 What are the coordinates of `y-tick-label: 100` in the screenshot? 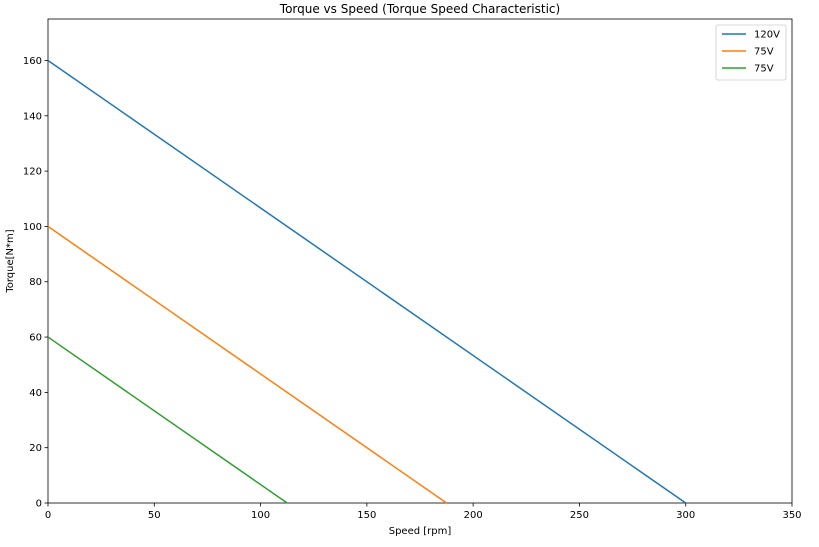 It's located at (32, 227).